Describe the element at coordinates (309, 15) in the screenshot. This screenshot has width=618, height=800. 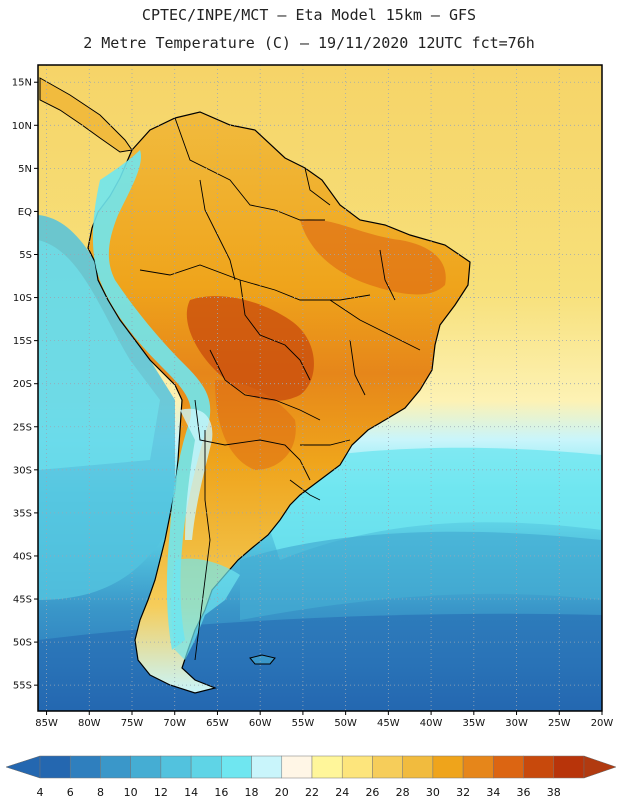
I see `title-line-1: CPTEC/INPE/MCT – Eta Model 15km – GFS` at that location.